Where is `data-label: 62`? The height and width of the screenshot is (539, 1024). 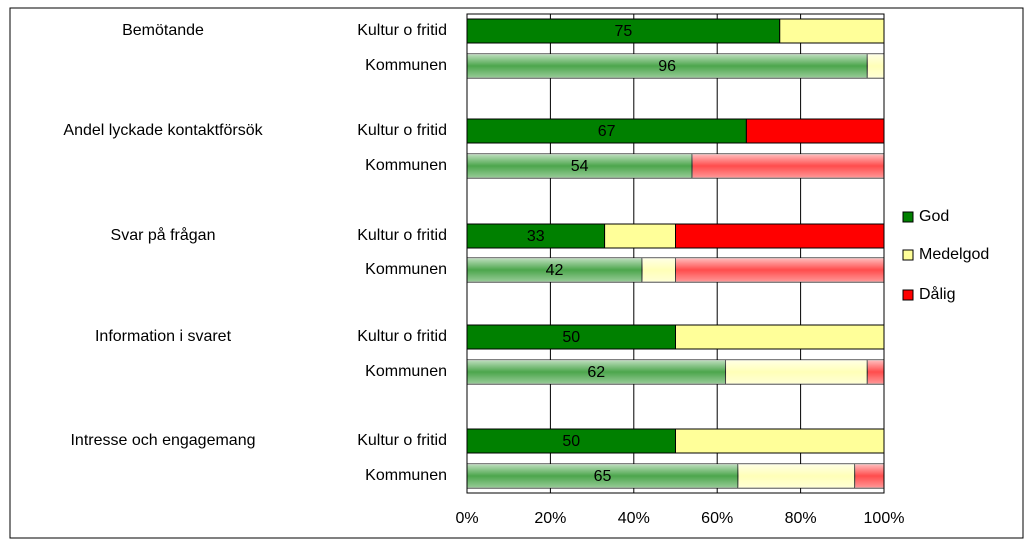
data-label: 62 is located at coordinates (596, 372).